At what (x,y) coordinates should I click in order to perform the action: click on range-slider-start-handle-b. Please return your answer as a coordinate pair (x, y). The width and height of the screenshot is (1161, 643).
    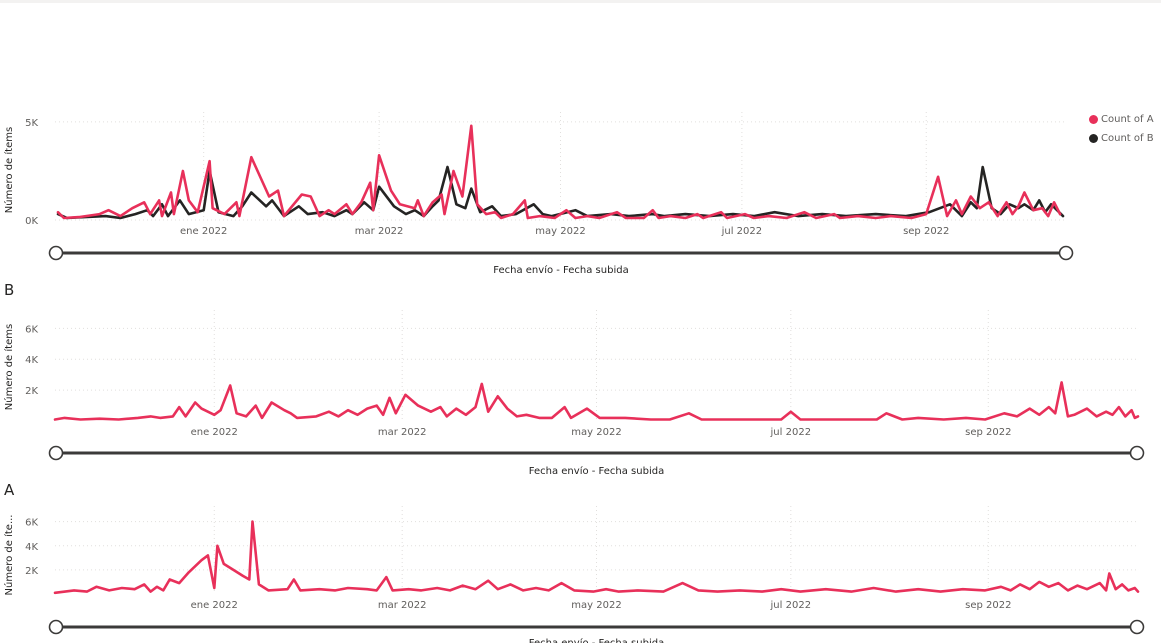
    Looking at the image, I should click on (56, 453).